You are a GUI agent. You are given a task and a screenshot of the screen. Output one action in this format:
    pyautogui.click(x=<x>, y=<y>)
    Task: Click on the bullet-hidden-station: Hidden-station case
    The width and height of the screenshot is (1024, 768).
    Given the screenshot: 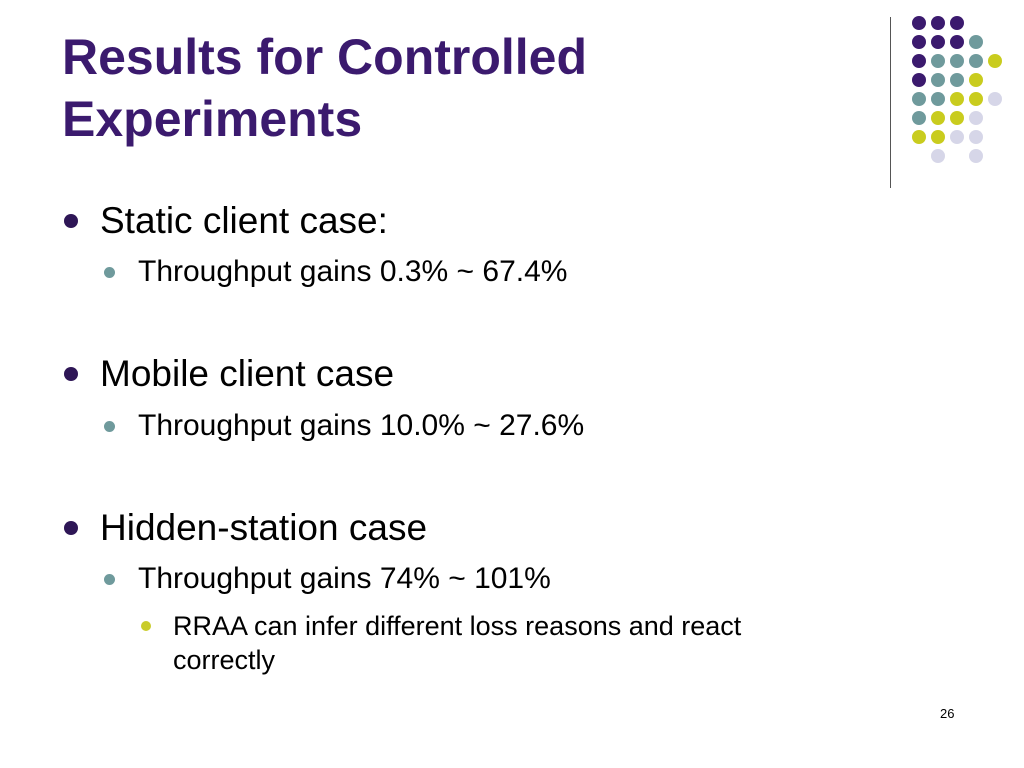 What is the action you would take?
    pyautogui.click(x=245, y=528)
    